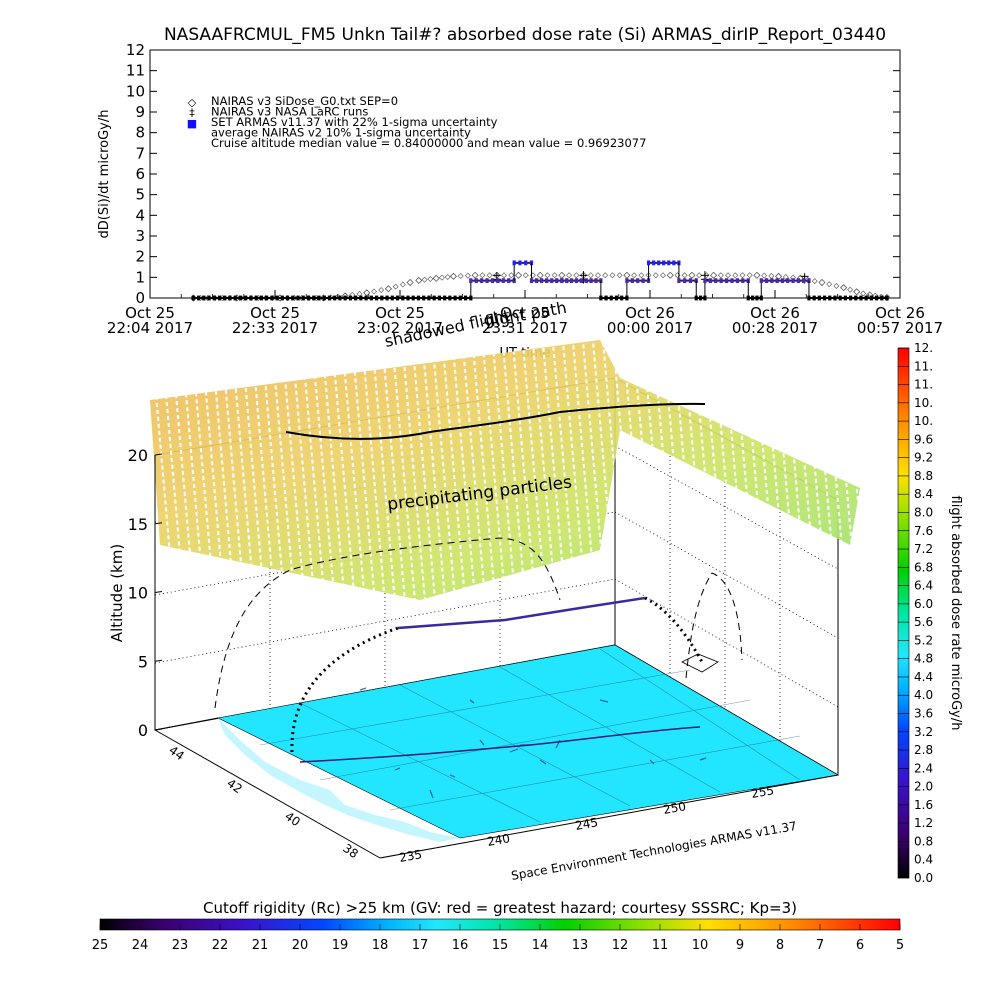  Describe the element at coordinates (498, 938) in the screenshot. I see `cutoff-rigidity-colorbar-ticks: 25 24 23 22 21 20 19 18 17 16 15 14 13 12 11 10 9 8 7 6 5` at that location.